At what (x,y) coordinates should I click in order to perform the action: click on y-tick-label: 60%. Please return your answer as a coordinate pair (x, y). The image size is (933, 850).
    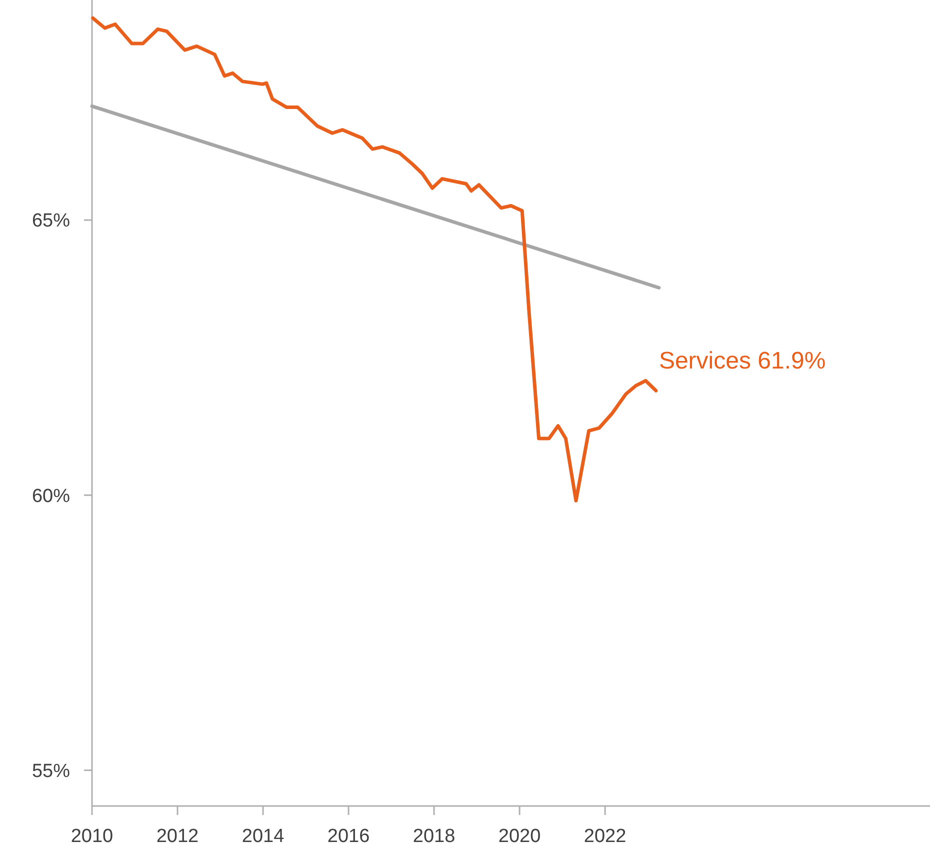
    Looking at the image, I should click on (51, 496).